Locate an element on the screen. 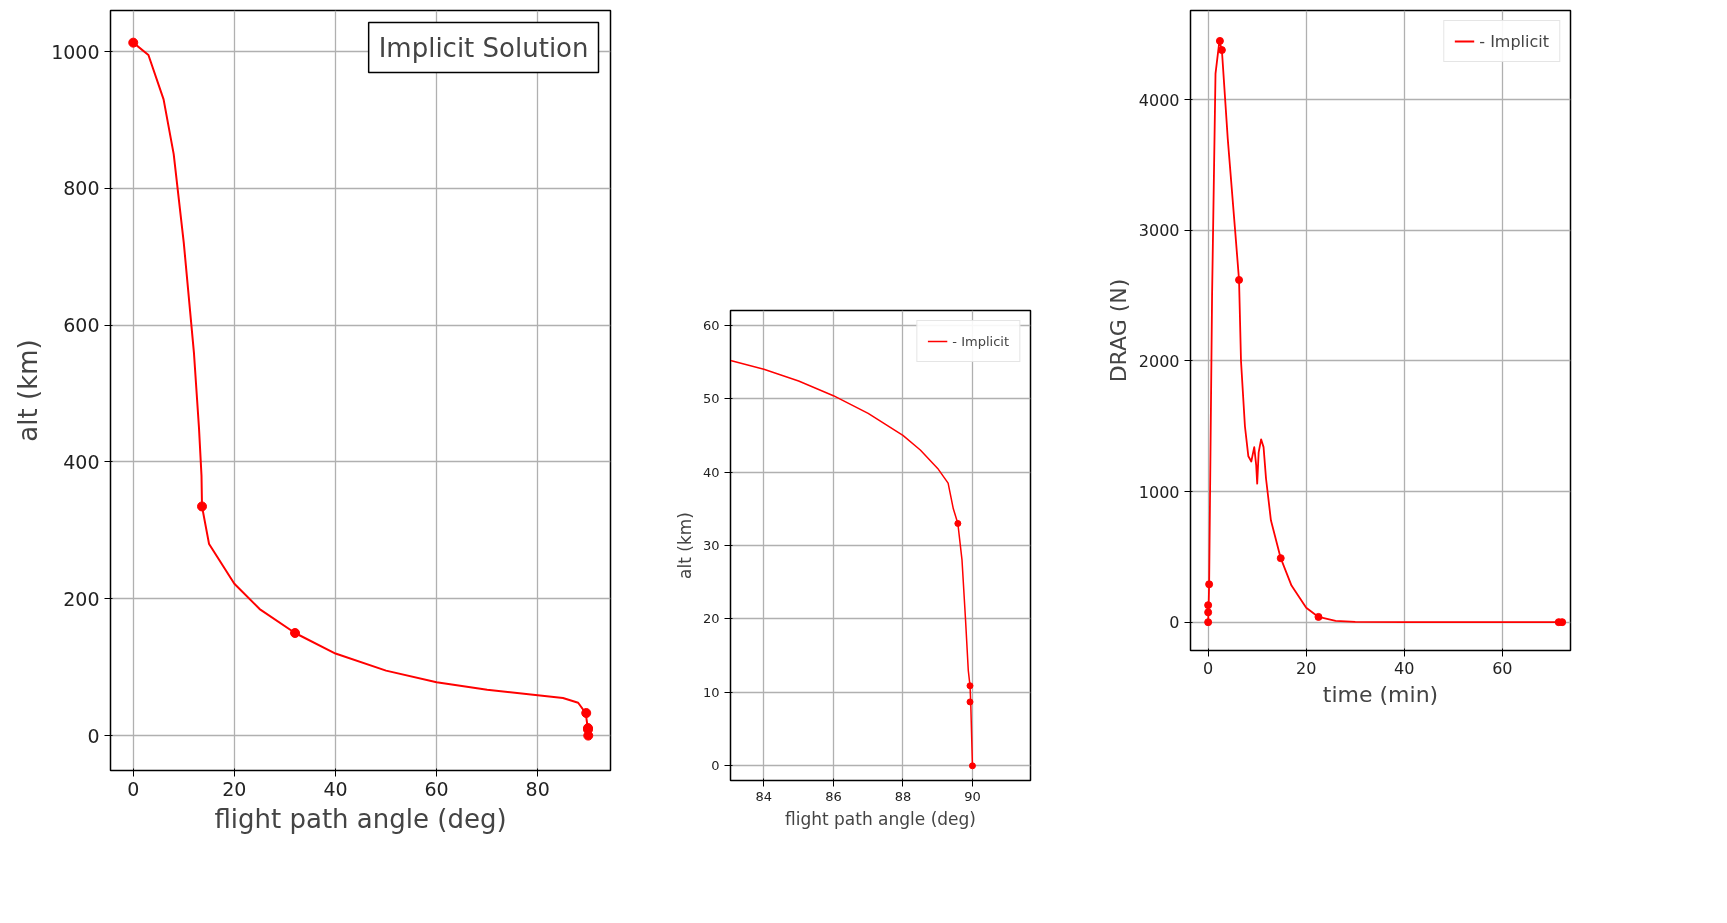 The width and height of the screenshot is (1727, 923). y-tick-label: 50 is located at coordinates (711, 399).